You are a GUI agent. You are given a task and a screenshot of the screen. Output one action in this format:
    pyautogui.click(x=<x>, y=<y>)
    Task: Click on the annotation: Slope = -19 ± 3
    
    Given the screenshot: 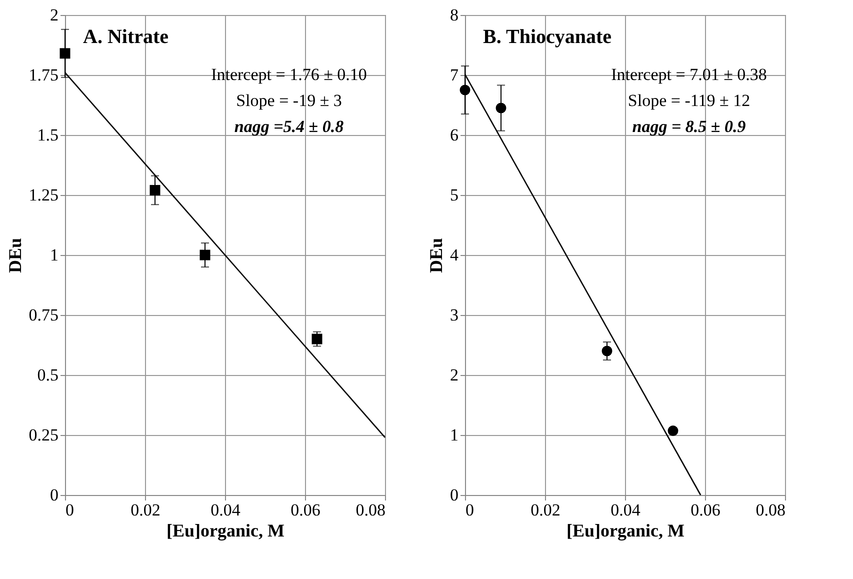 What is the action you would take?
    pyautogui.click(x=289, y=100)
    